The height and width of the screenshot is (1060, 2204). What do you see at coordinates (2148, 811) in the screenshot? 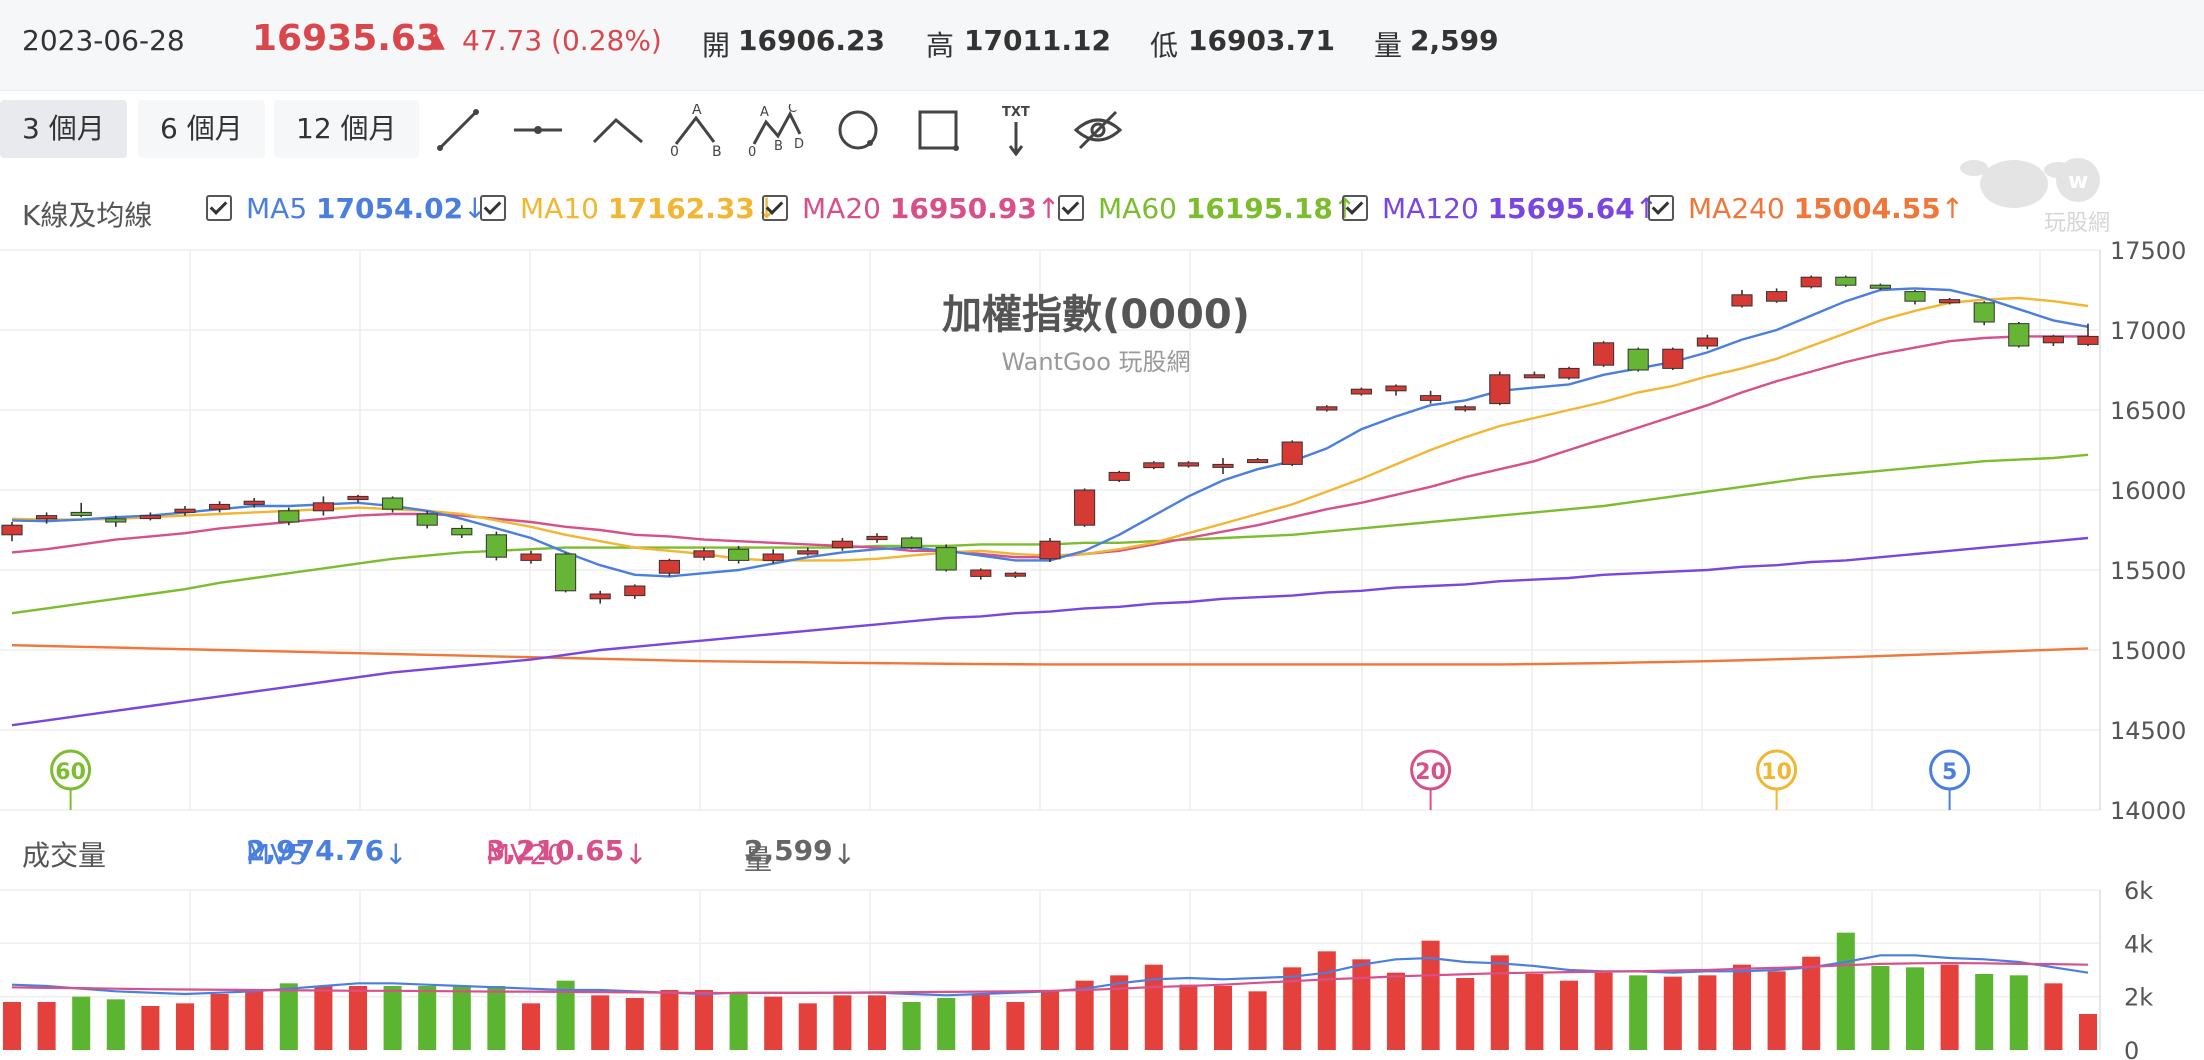
I see `price-tick-label: 14000` at bounding box center [2148, 811].